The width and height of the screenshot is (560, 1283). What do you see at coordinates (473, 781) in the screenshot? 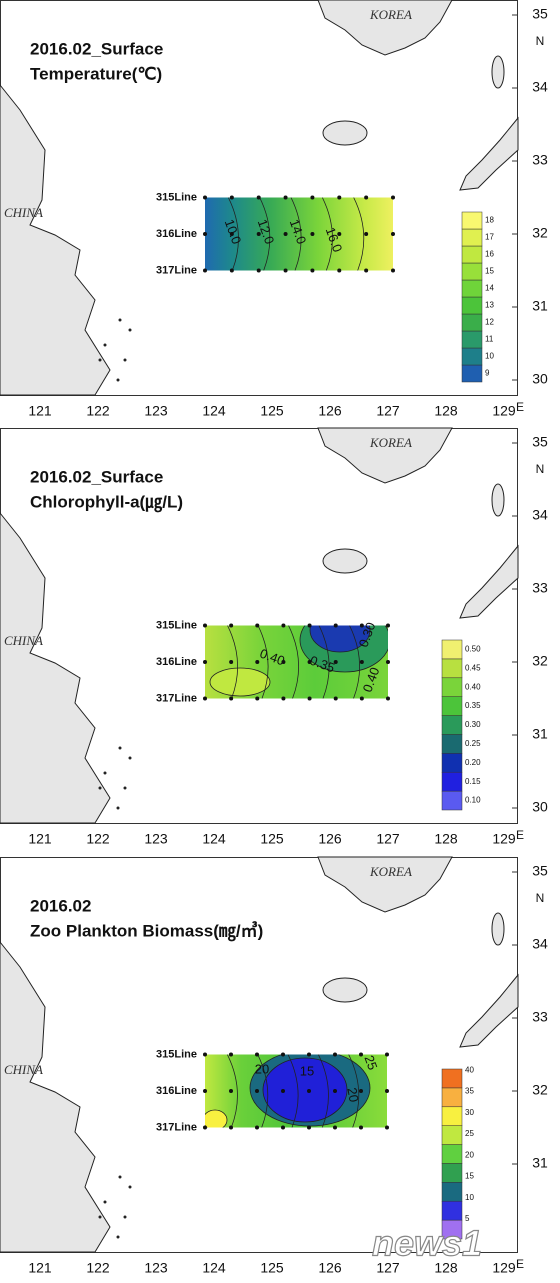
I see `colorbar-label: 0.15` at bounding box center [473, 781].